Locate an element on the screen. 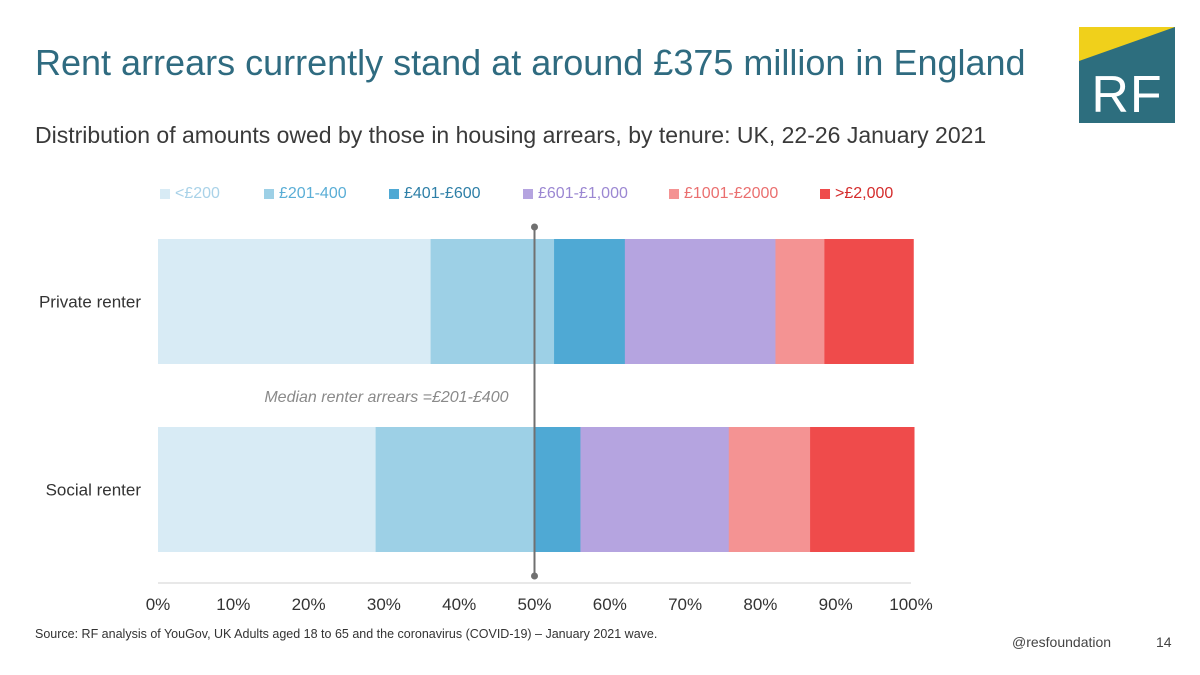  legend-item-5: >£2,000 is located at coordinates (856, 194).